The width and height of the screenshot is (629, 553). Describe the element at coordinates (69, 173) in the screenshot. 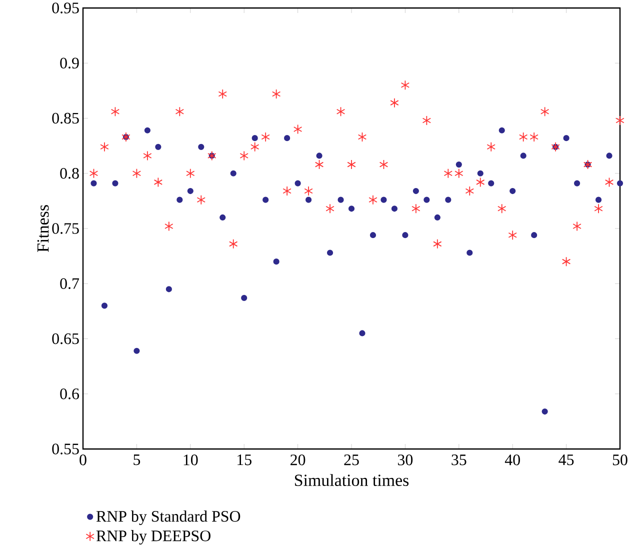

I see `y-tick-label: 0.8` at that location.